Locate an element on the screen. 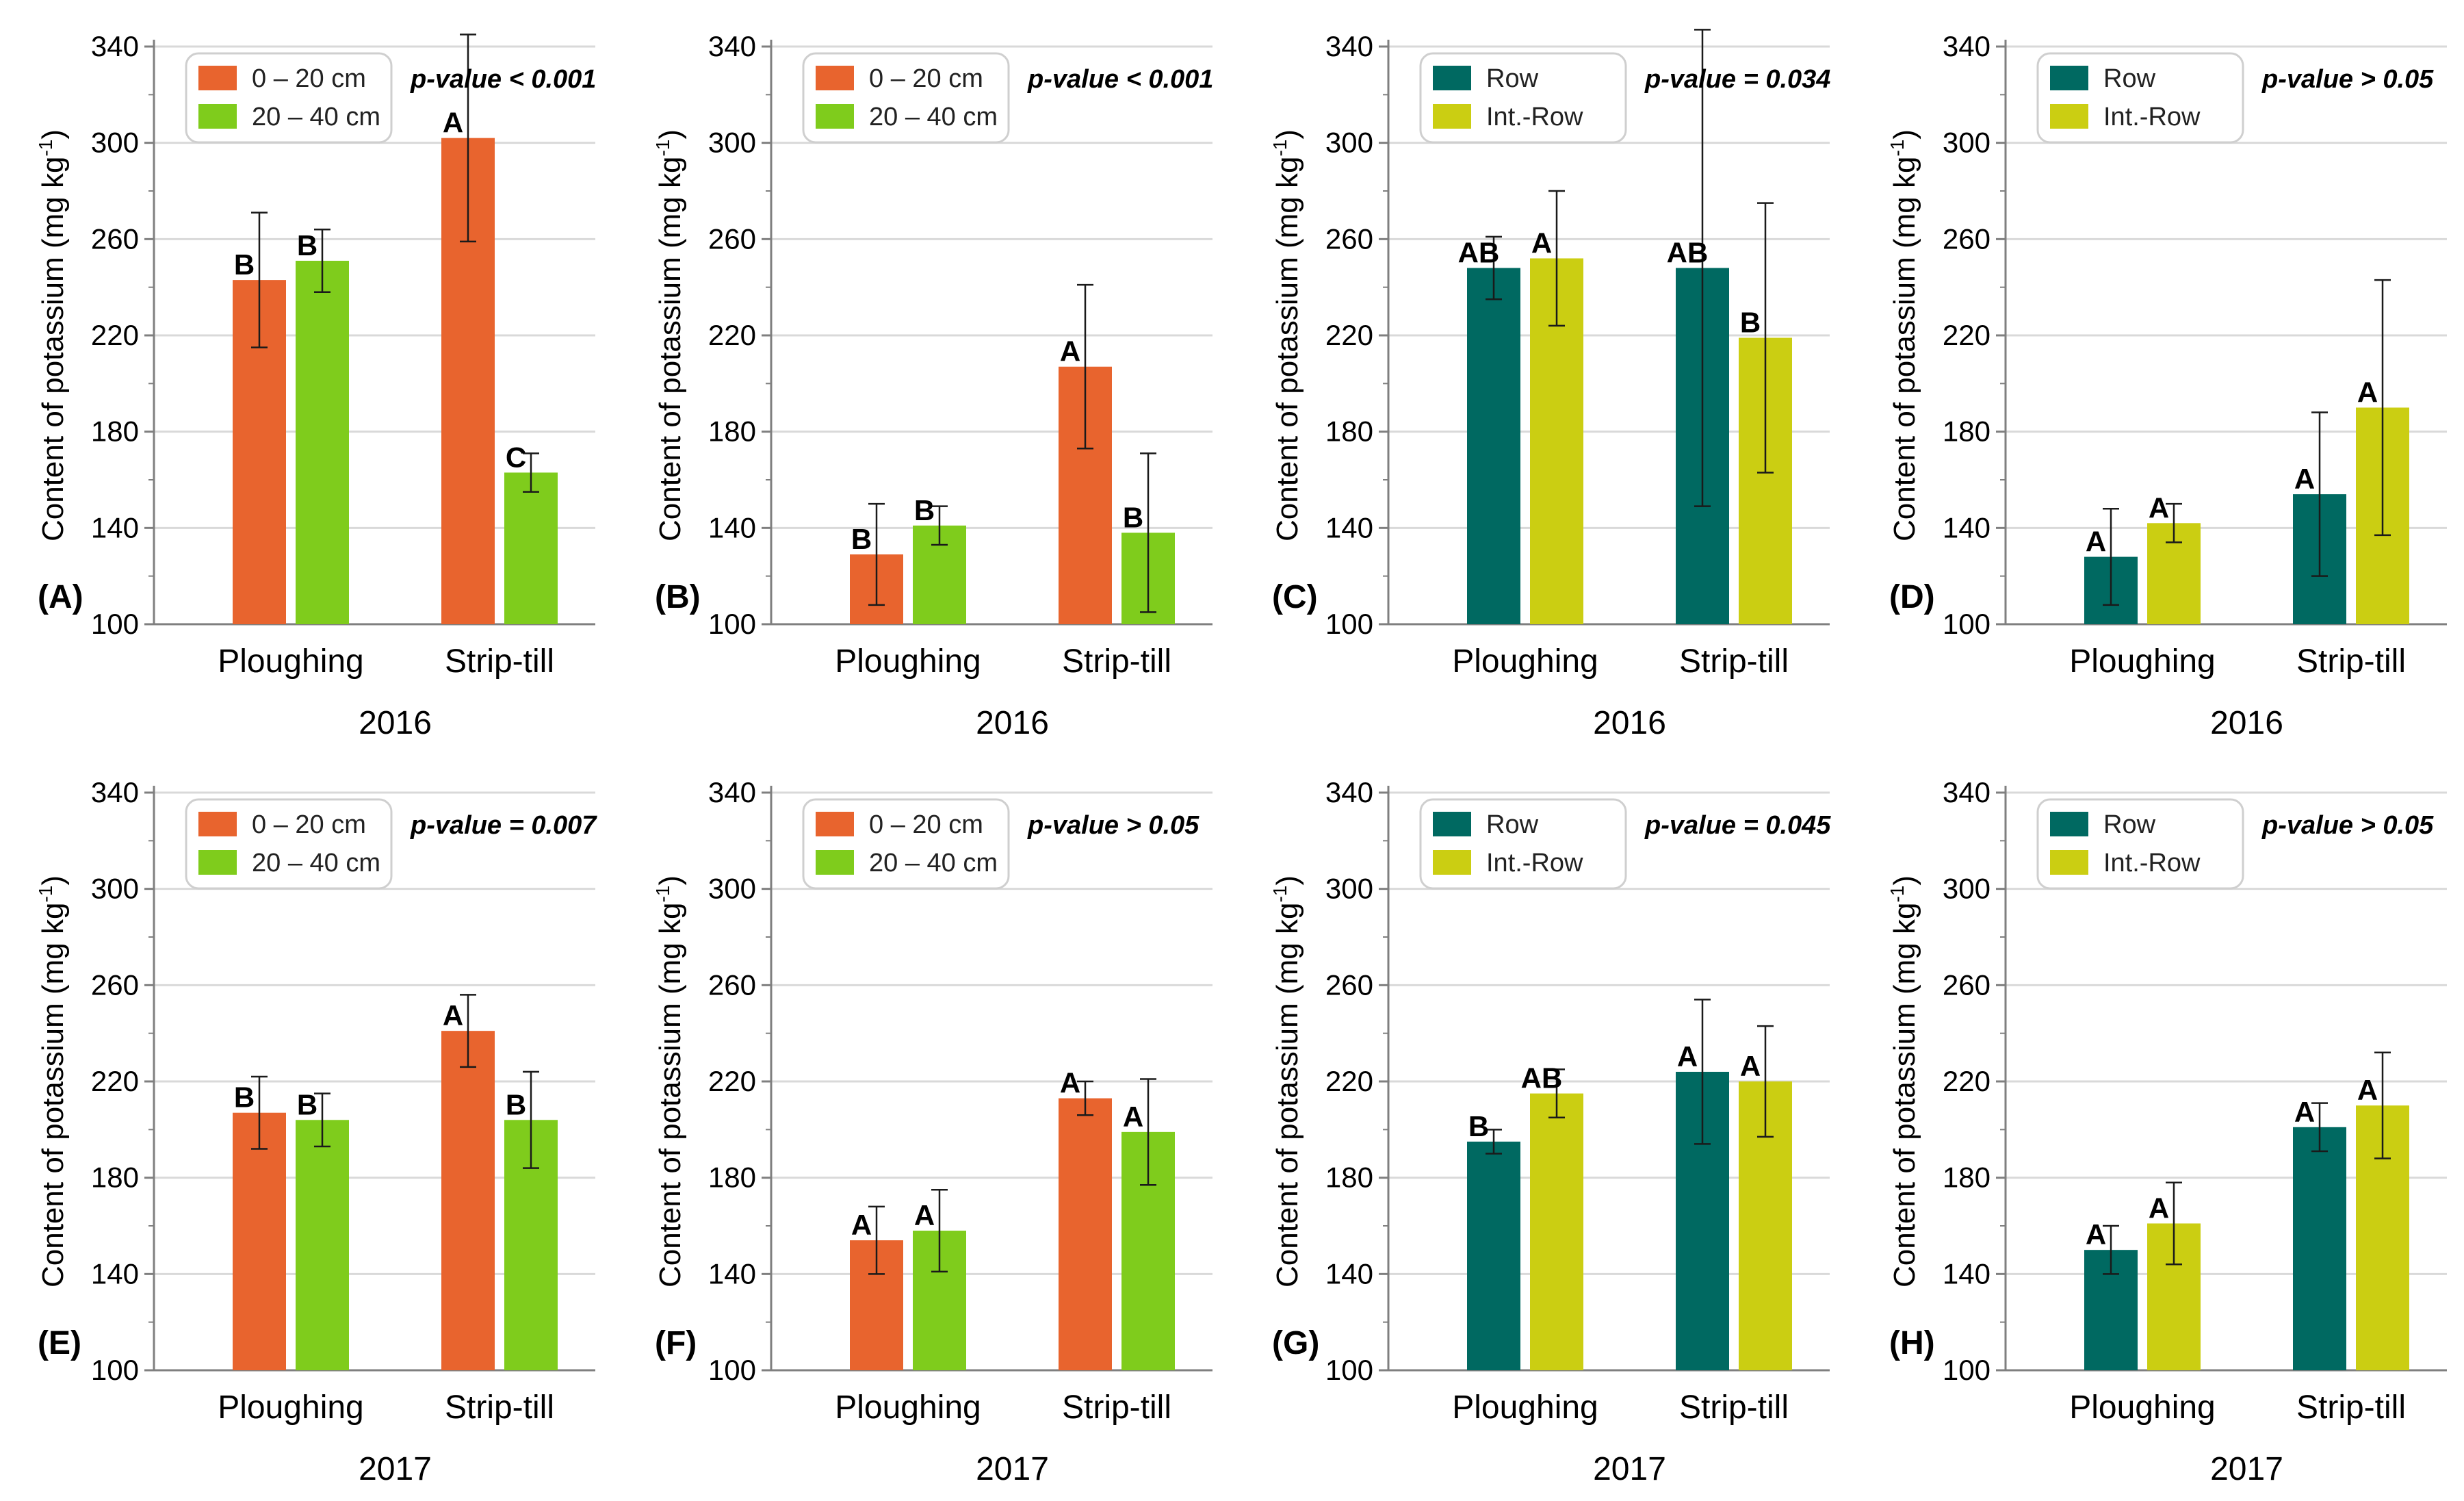 The image size is (2464, 1501). p-value-annotation: p-value = 0.007 is located at coordinates (504, 825).